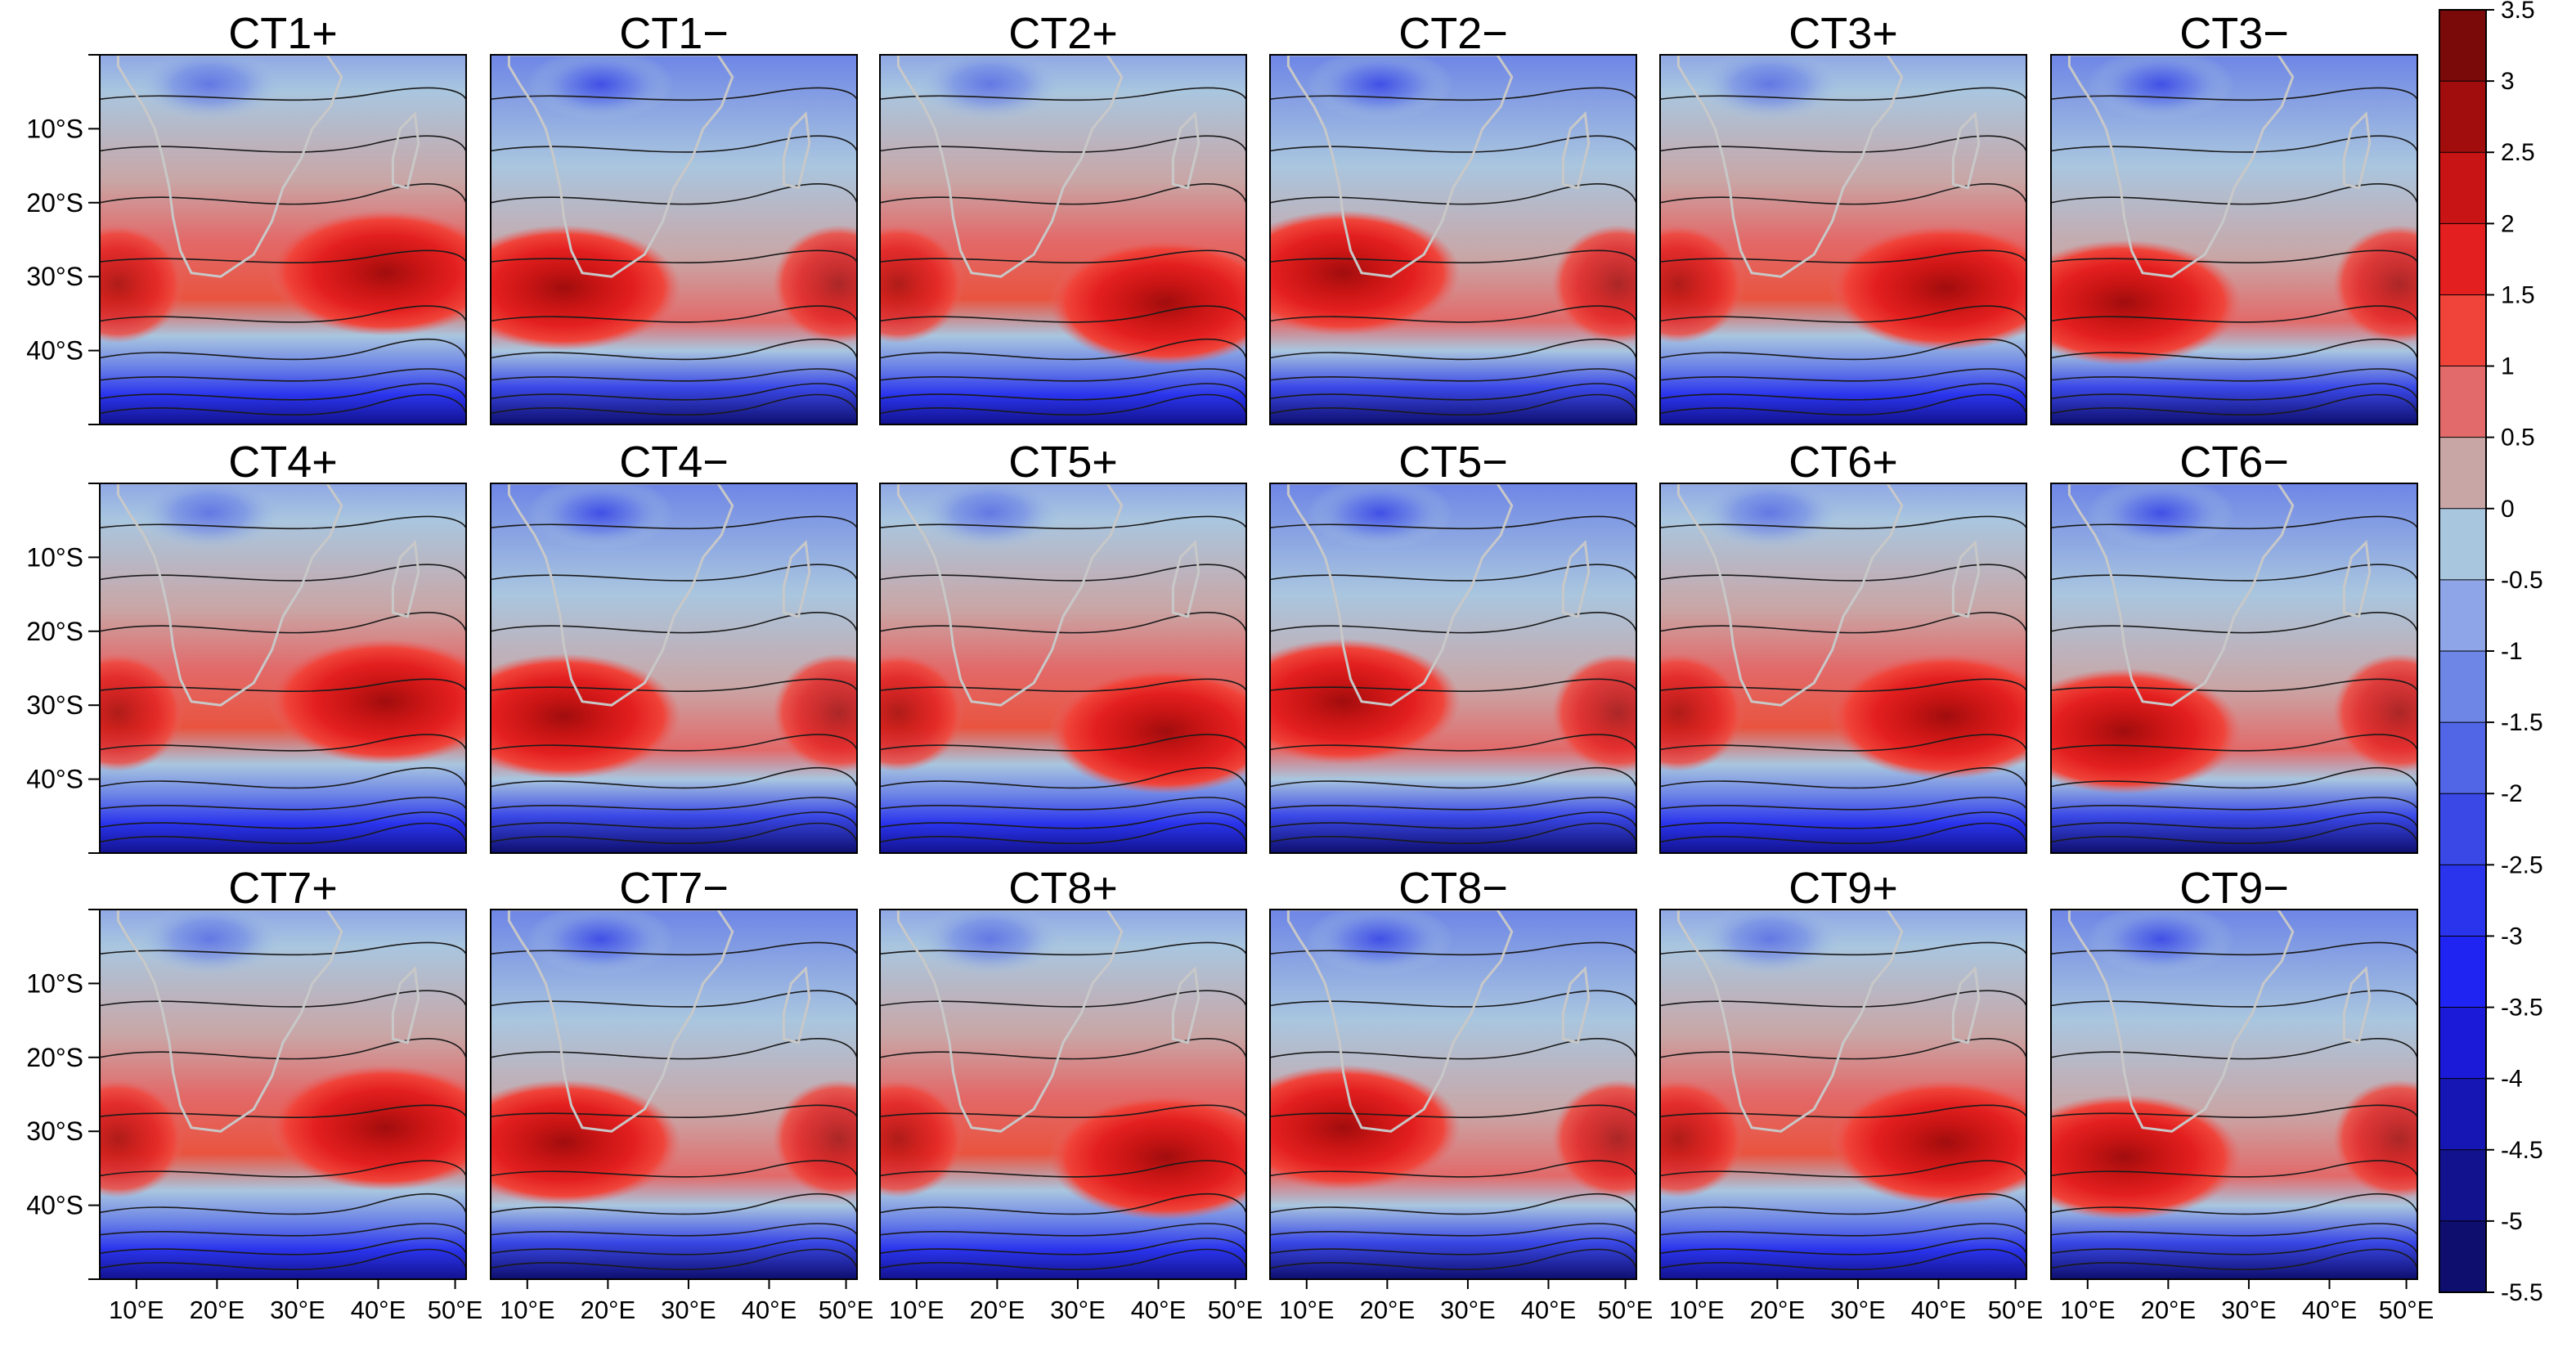 The height and width of the screenshot is (1352, 2576). What do you see at coordinates (2169, 1310) in the screenshot?
I see `lon-label: 20°E` at bounding box center [2169, 1310].